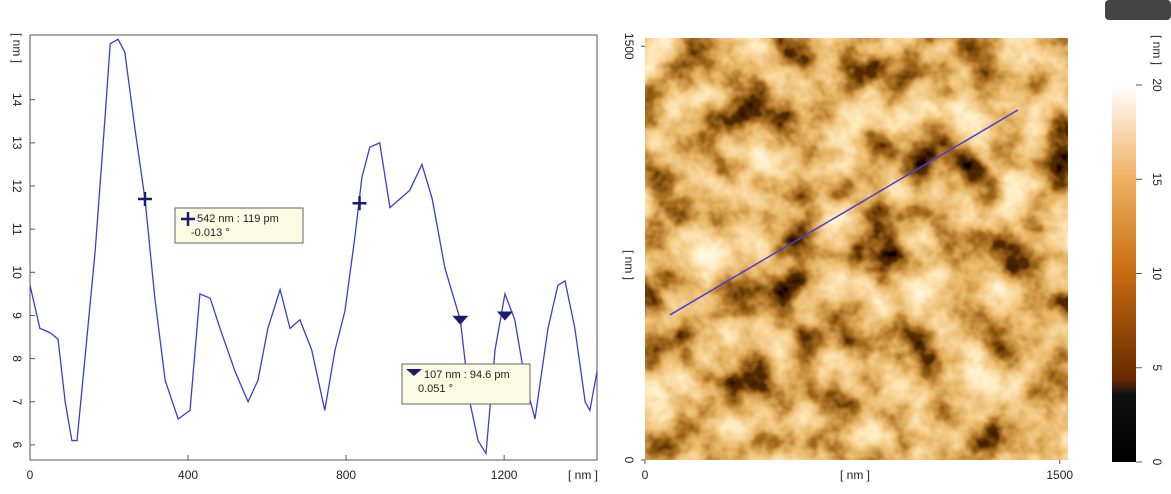 The width and height of the screenshot is (1171, 494). Describe the element at coordinates (1157, 85) in the screenshot. I see `colorbar-tick-label: 20` at that location.